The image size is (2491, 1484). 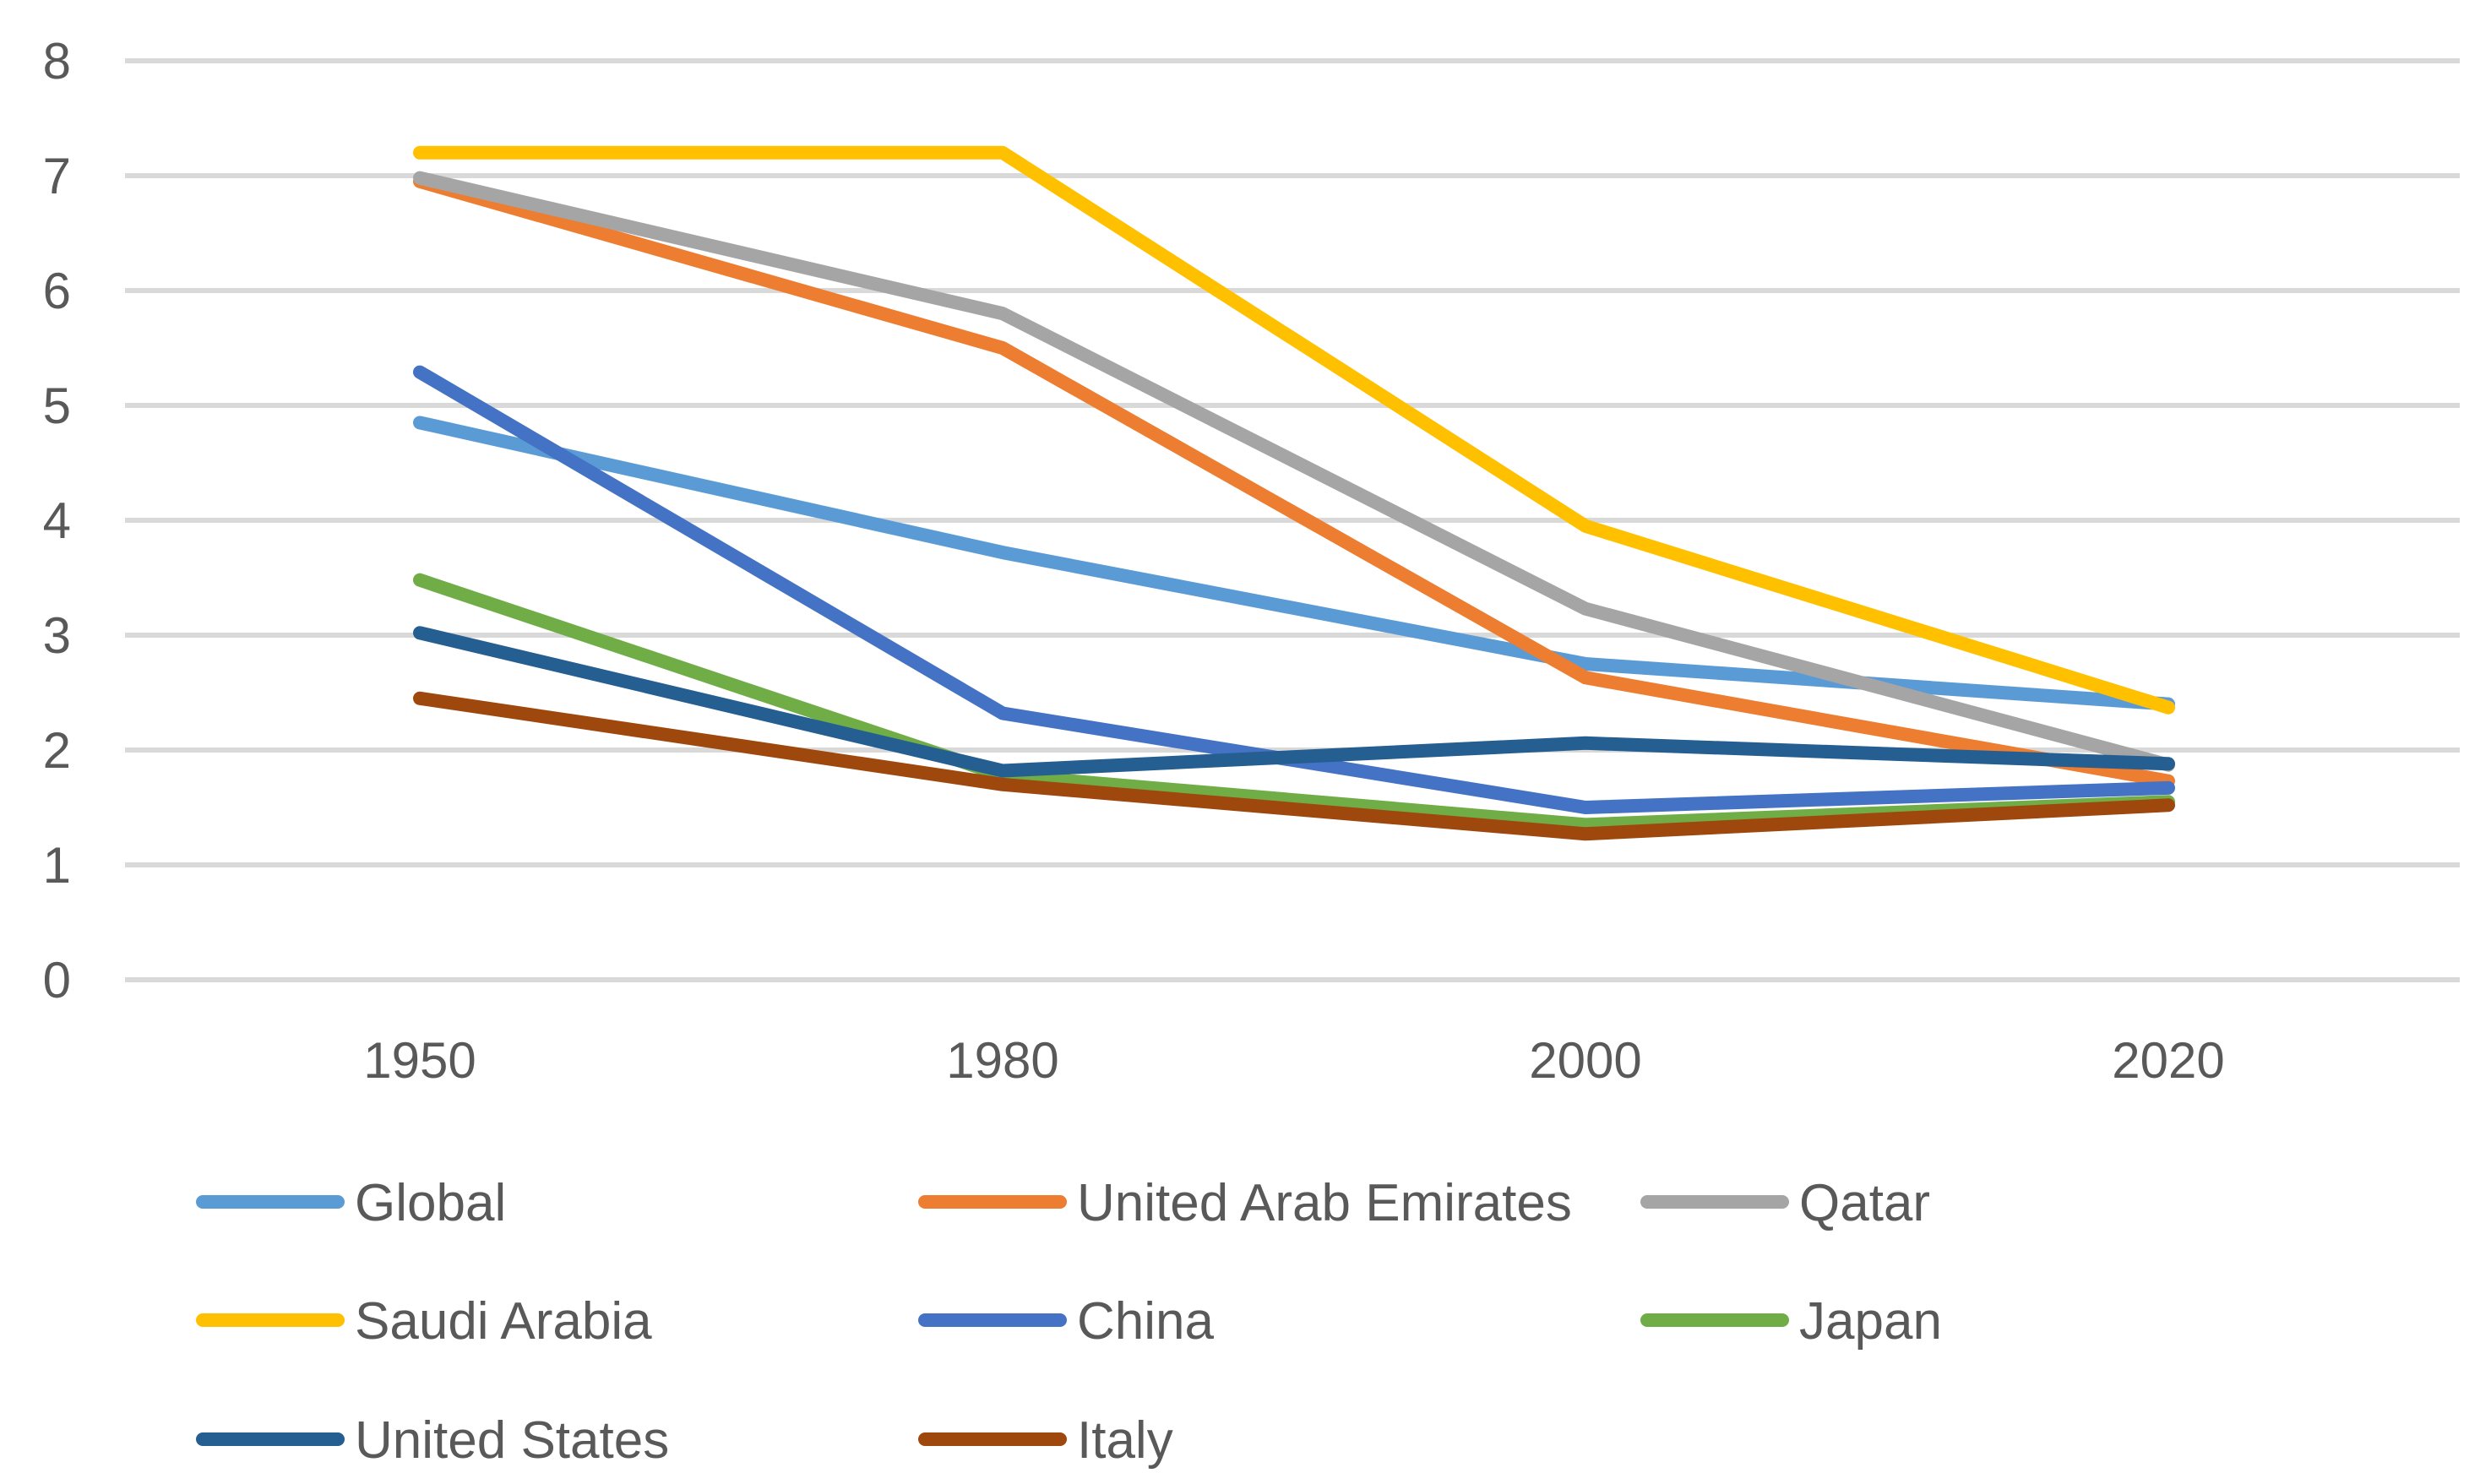 I want to click on legend-label: United Arab Emirates, so click(x=1324, y=1203).